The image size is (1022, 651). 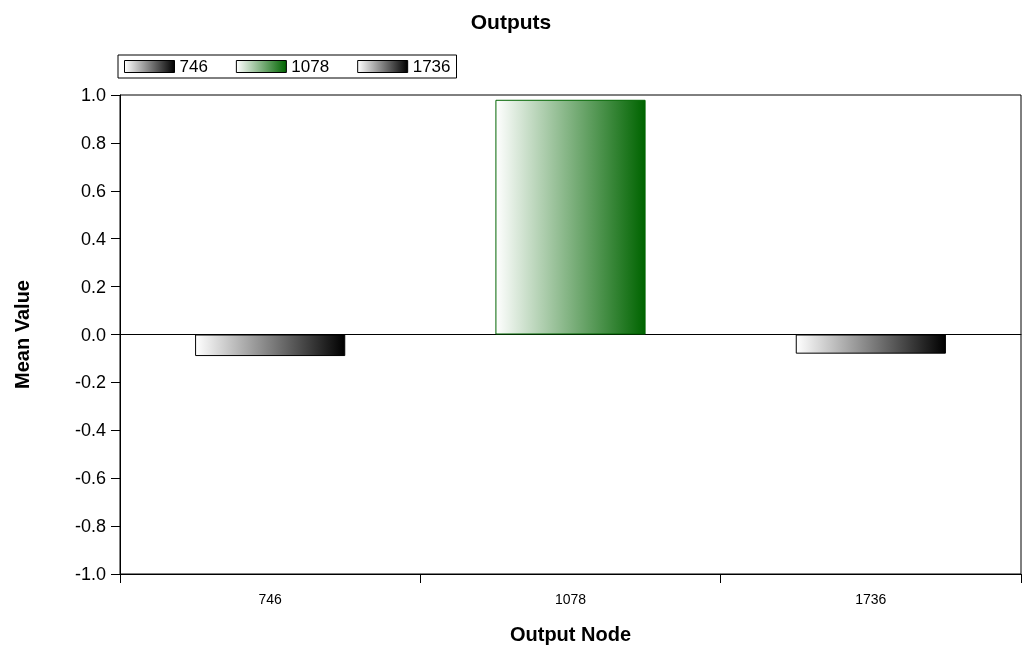 What do you see at coordinates (93, 334) in the screenshot?
I see `y-tick-label: 0.0` at bounding box center [93, 334].